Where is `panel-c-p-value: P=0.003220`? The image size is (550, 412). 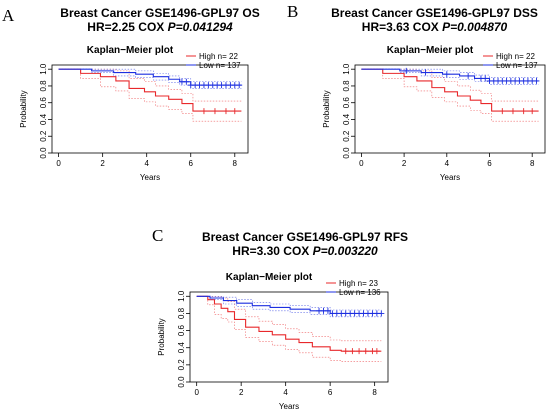
panel-c-p-value: P=0.003220 is located at coordinates (345, 251).